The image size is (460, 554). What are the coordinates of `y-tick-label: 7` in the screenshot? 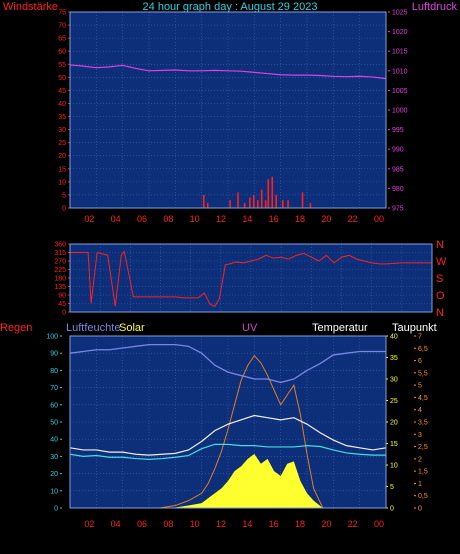 It's located at (420, 337).